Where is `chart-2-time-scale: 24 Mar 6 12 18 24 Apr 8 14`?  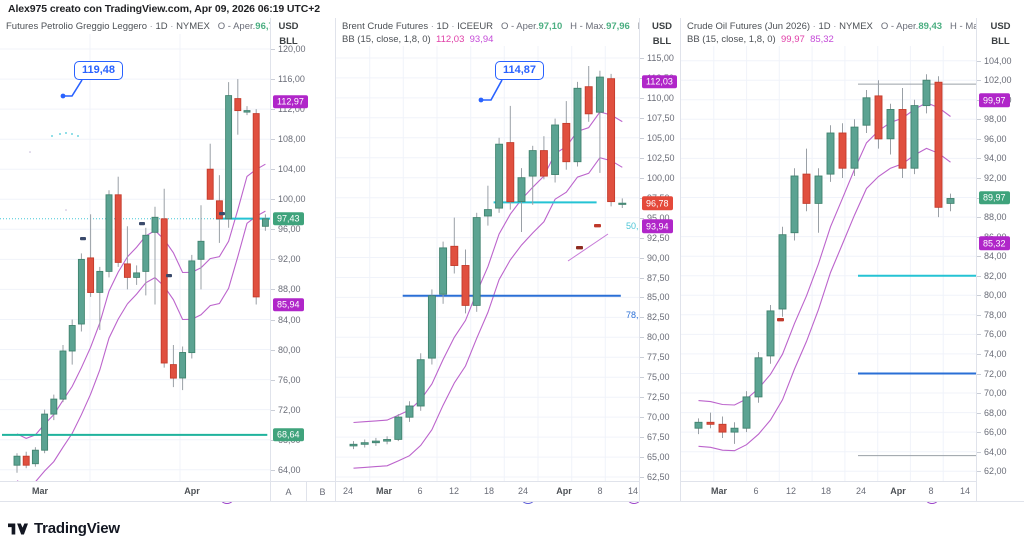 chart-2-time-scale: 24 Mar 6 12 18 24 Apr 8 14 is located at coordinates (487, 491).